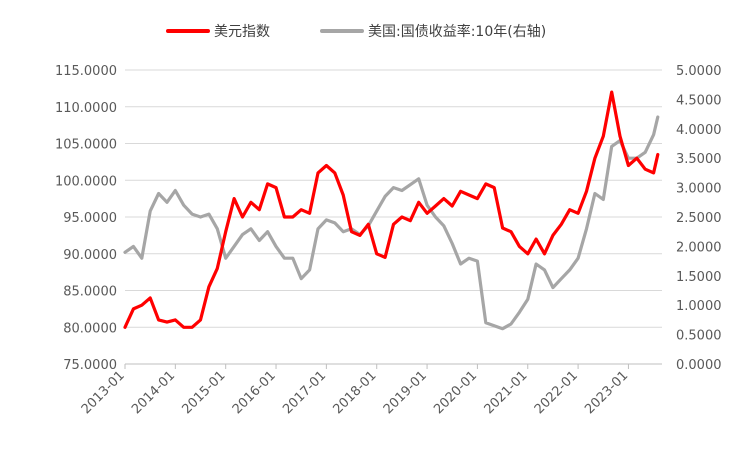 The width and height of the screenshot is (752, 452). I want to click on right-y-tick-label: 2.5000, so click(699, 218).